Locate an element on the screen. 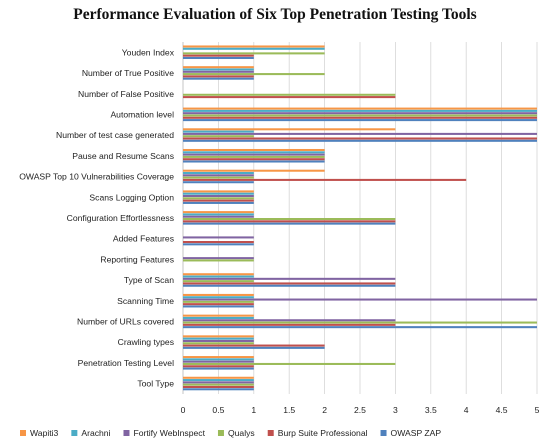 The image size is (550, 448). bar-arachni-type-of-scan is located at coordinates (218, 276).